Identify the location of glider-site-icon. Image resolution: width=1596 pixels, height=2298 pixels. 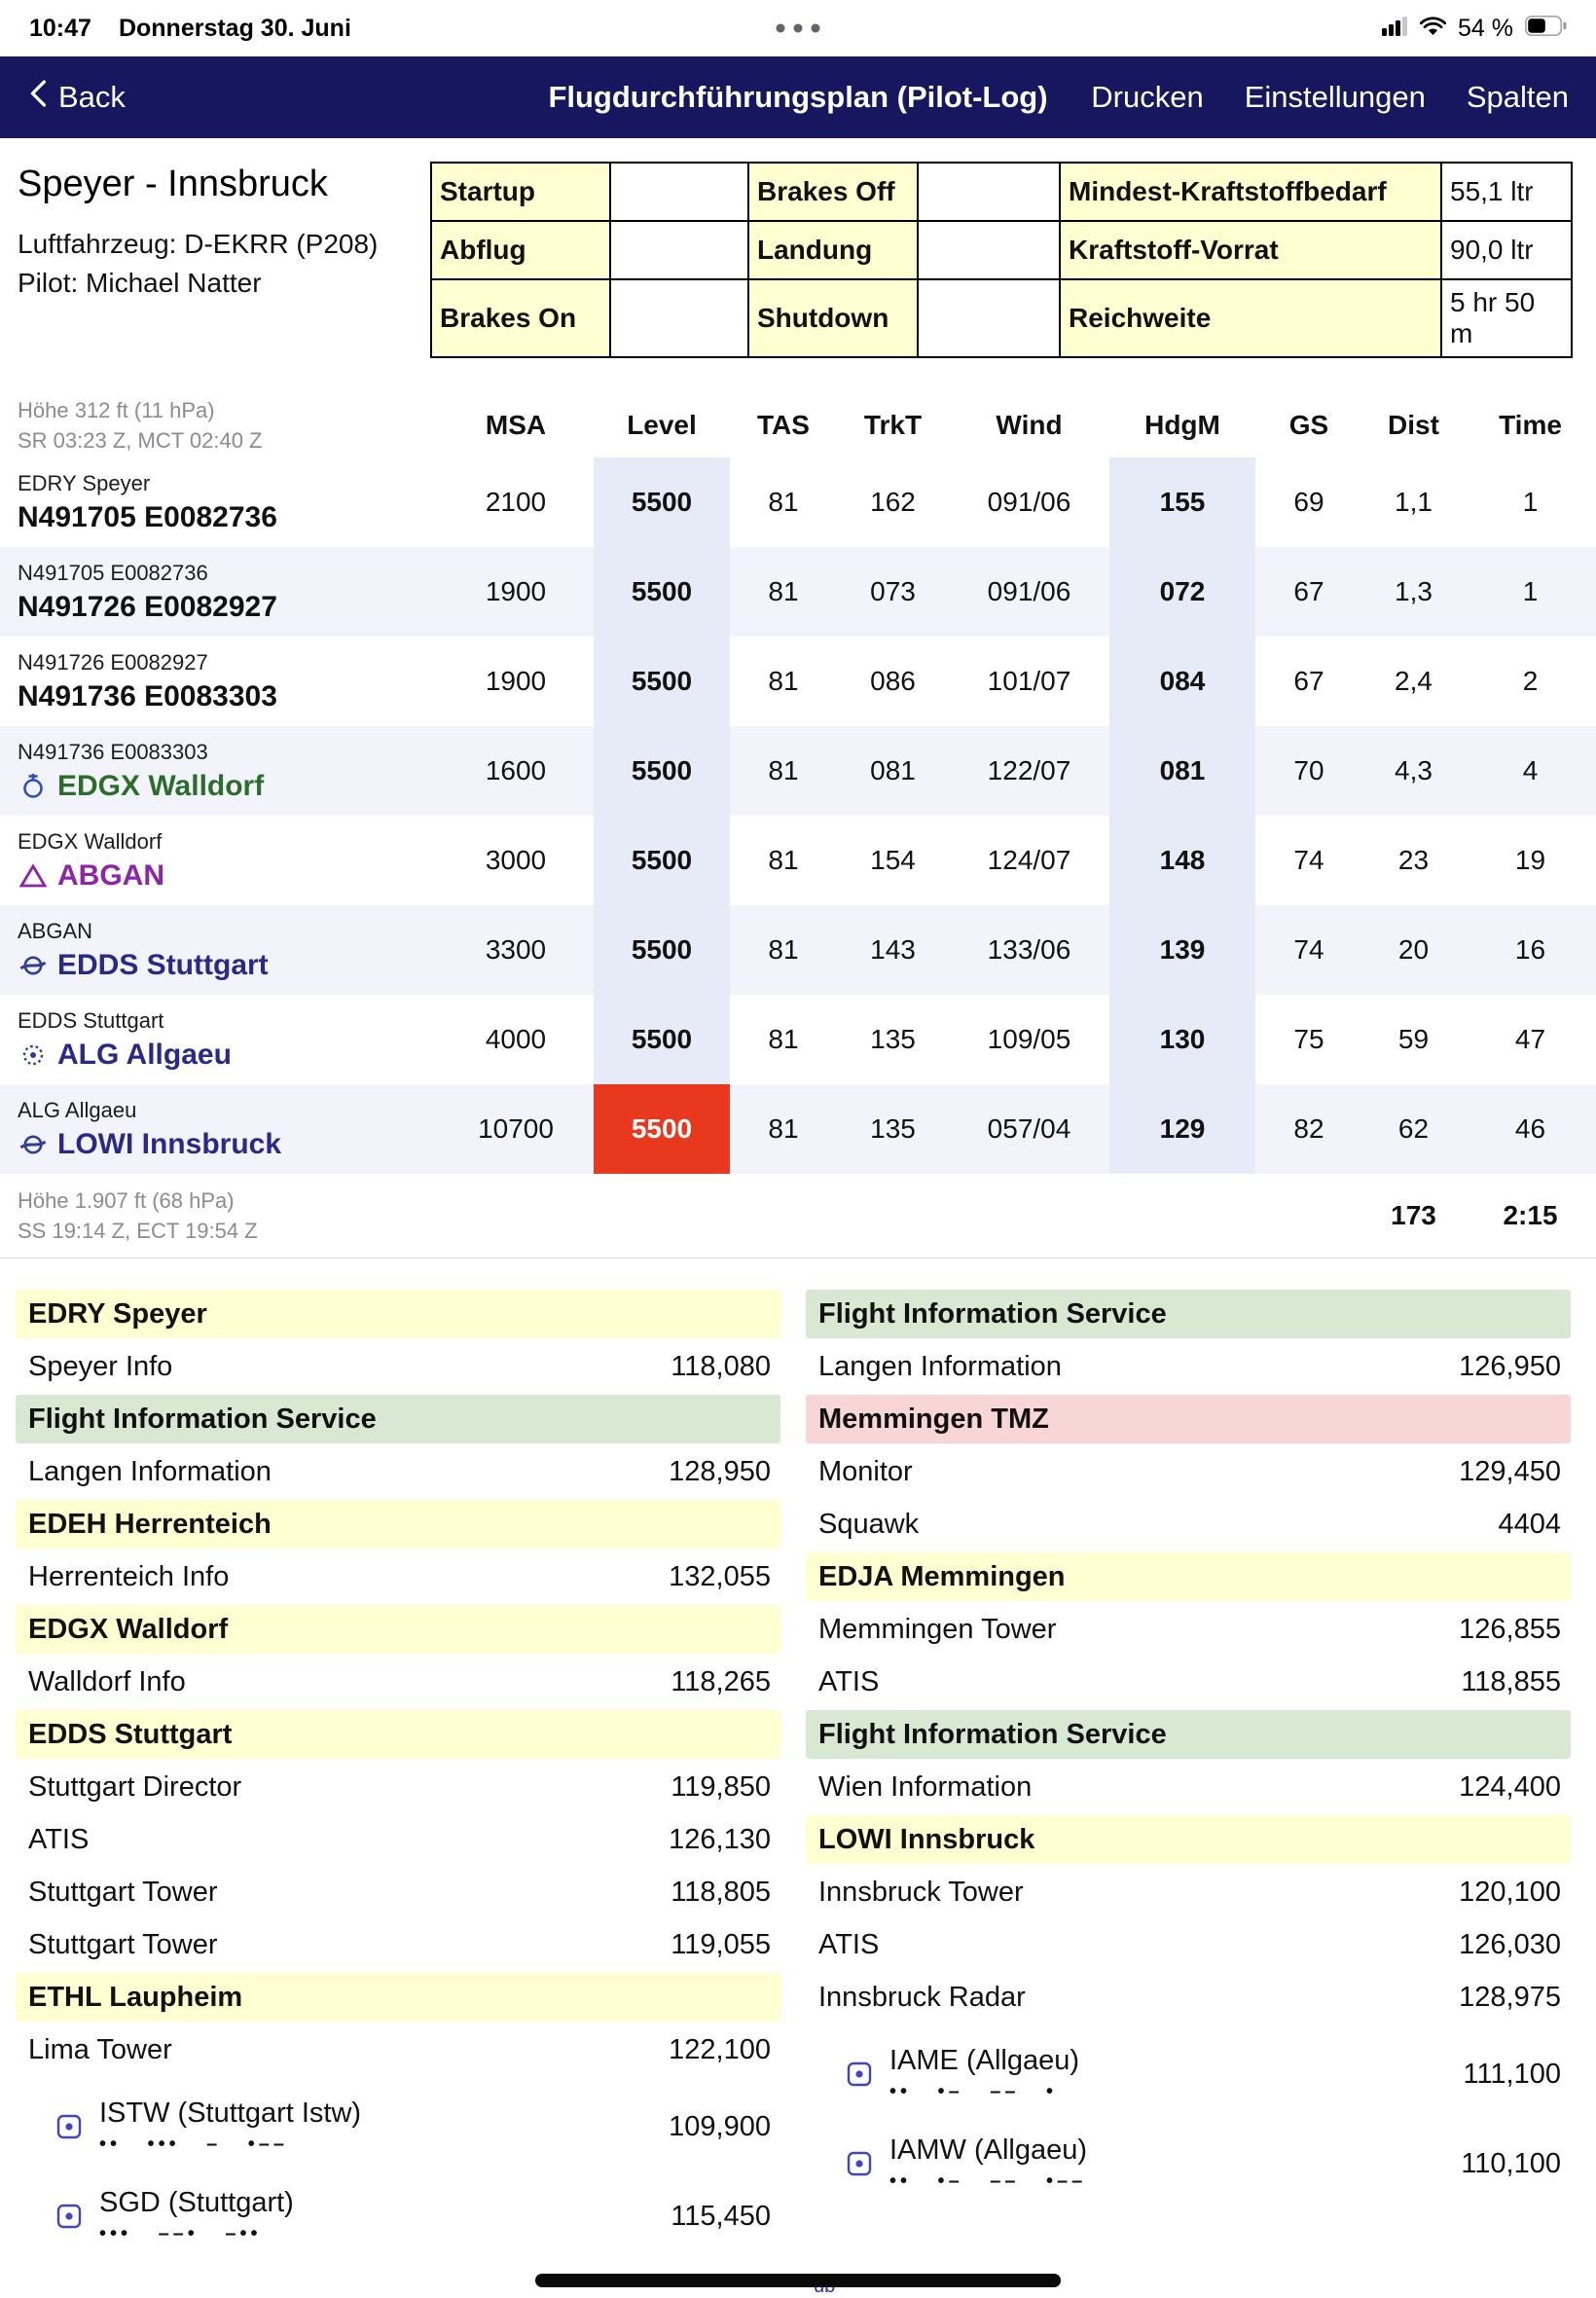
(33, 786).